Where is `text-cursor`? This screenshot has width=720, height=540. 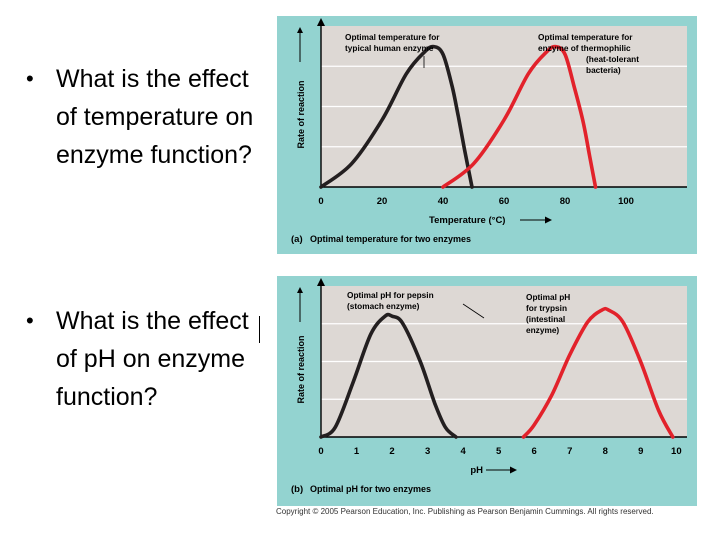 text-cursor is located at coordinates (259, 329).